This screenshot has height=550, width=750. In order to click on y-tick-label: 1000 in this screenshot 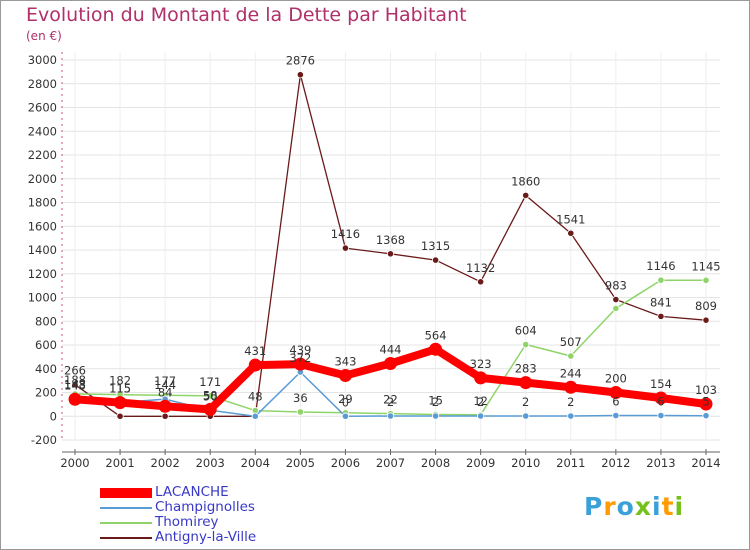, I will do `click(42, 298)`.